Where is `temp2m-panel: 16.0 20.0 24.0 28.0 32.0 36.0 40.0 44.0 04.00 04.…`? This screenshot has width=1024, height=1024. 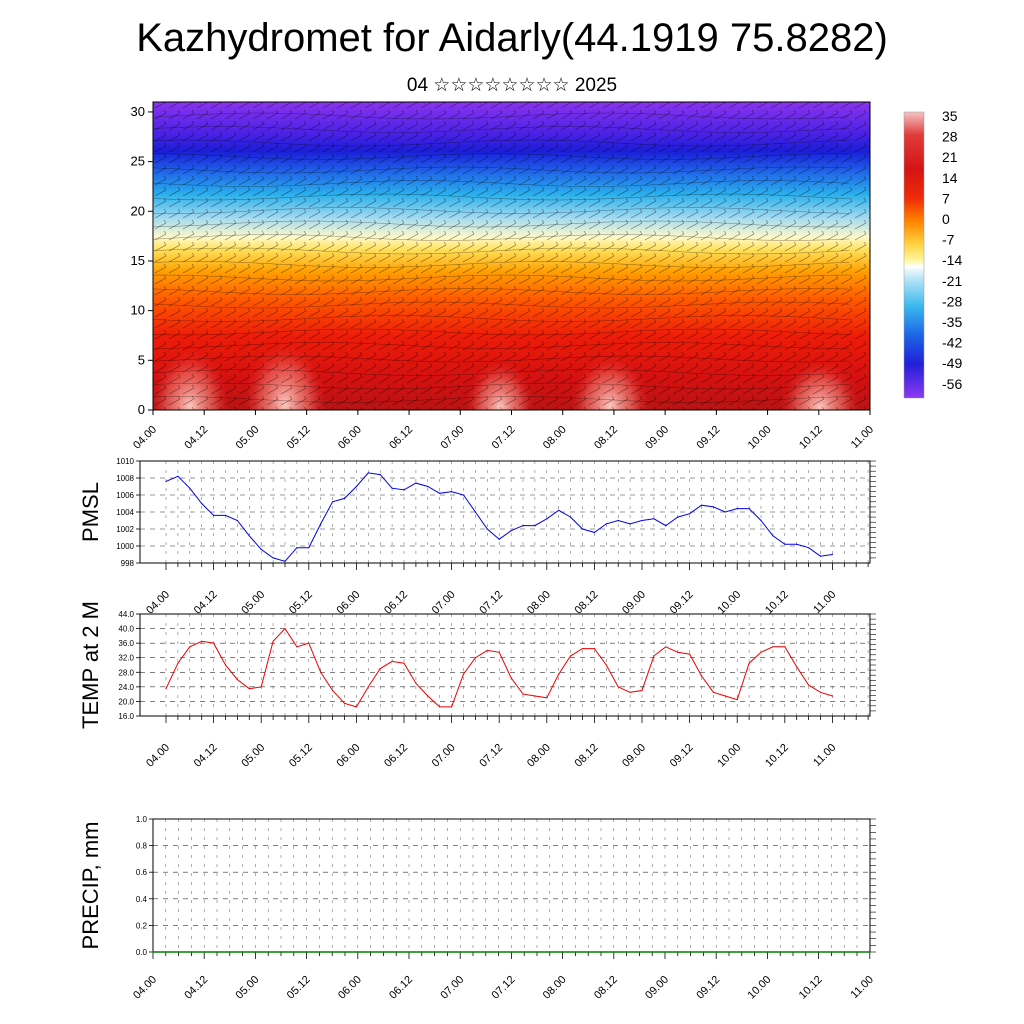
temp2m-panel: 16.0 20.0 24.0 28.0 32.0 36.0 40.0 44.0 04.00 04.… is located at coordinates (477, 685).